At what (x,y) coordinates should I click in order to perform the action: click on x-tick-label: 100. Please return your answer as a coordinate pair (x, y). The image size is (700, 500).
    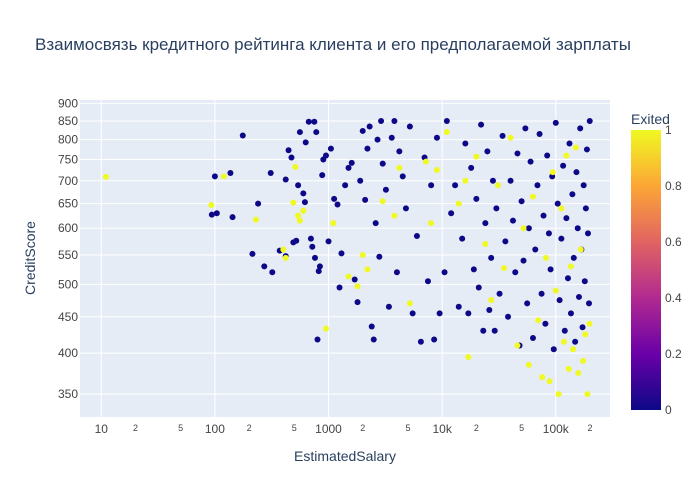
    Looking at the image, I should click on (215, 429).